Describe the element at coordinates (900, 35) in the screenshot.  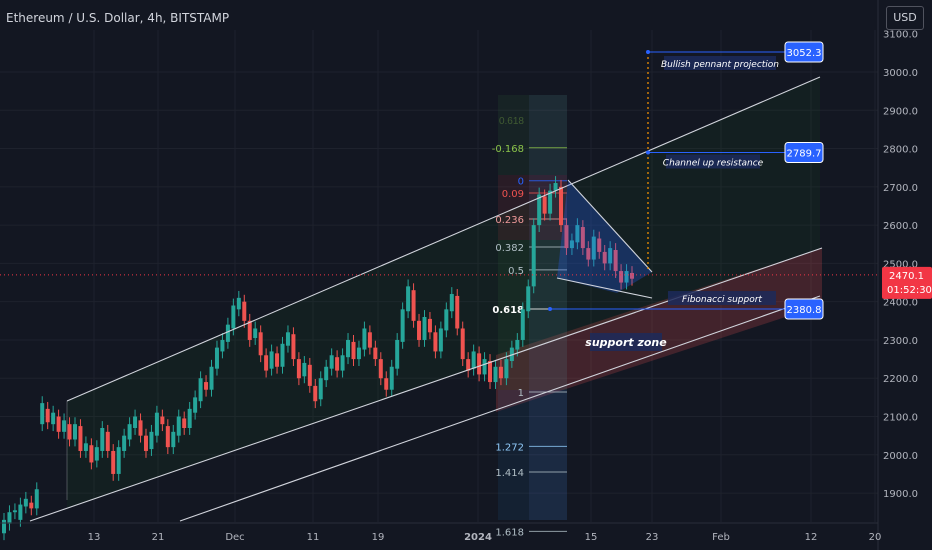
I see `y-tick-label: 3100.0` at that location.